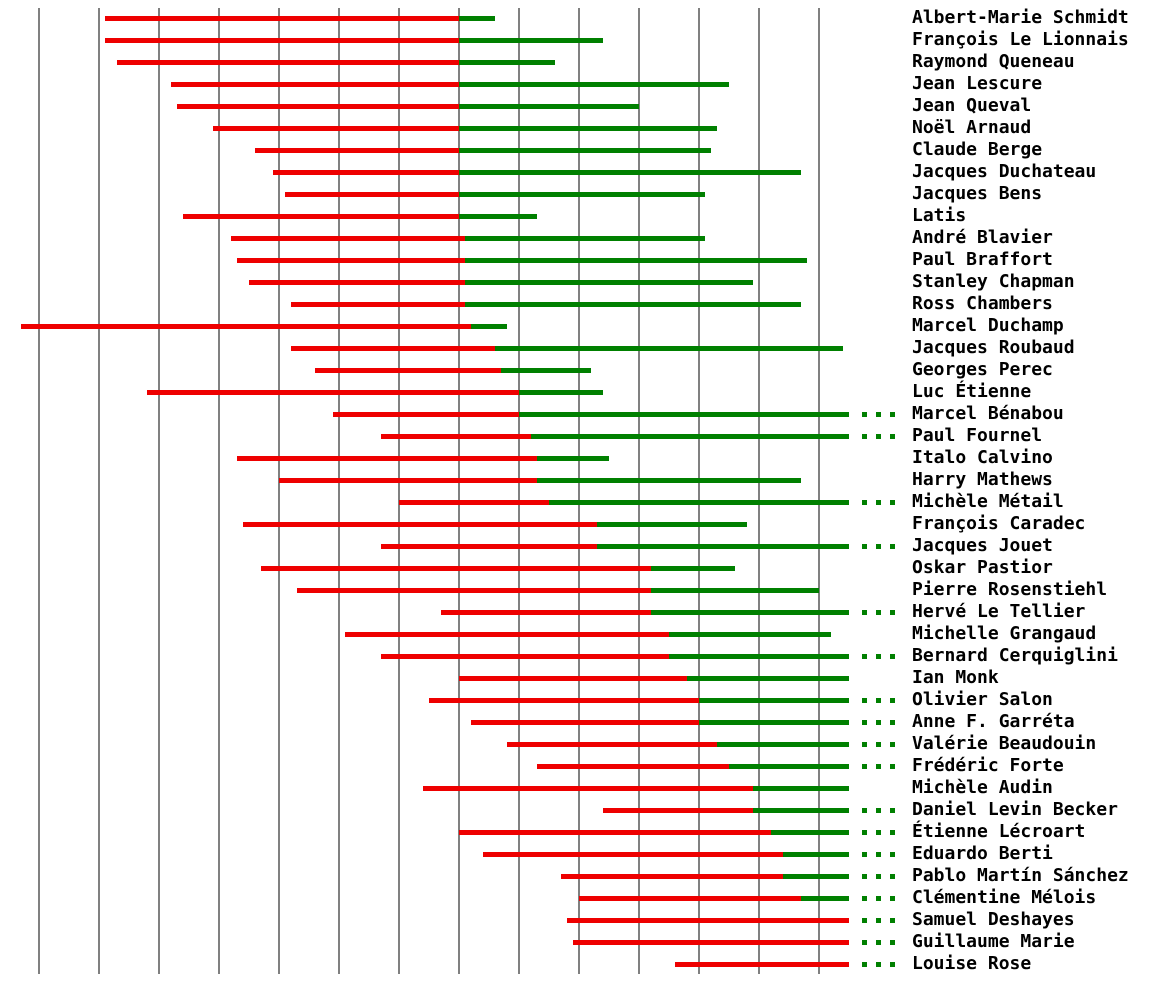  I want to click on member-name: Jacques Duchateau, so click(1004, 171).